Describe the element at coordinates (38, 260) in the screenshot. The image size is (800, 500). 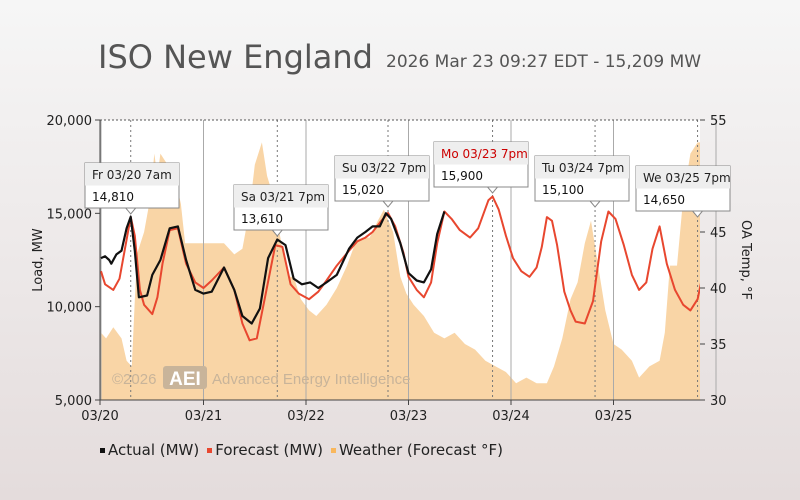
I see `y-axis-title: Load, MW` at that location.